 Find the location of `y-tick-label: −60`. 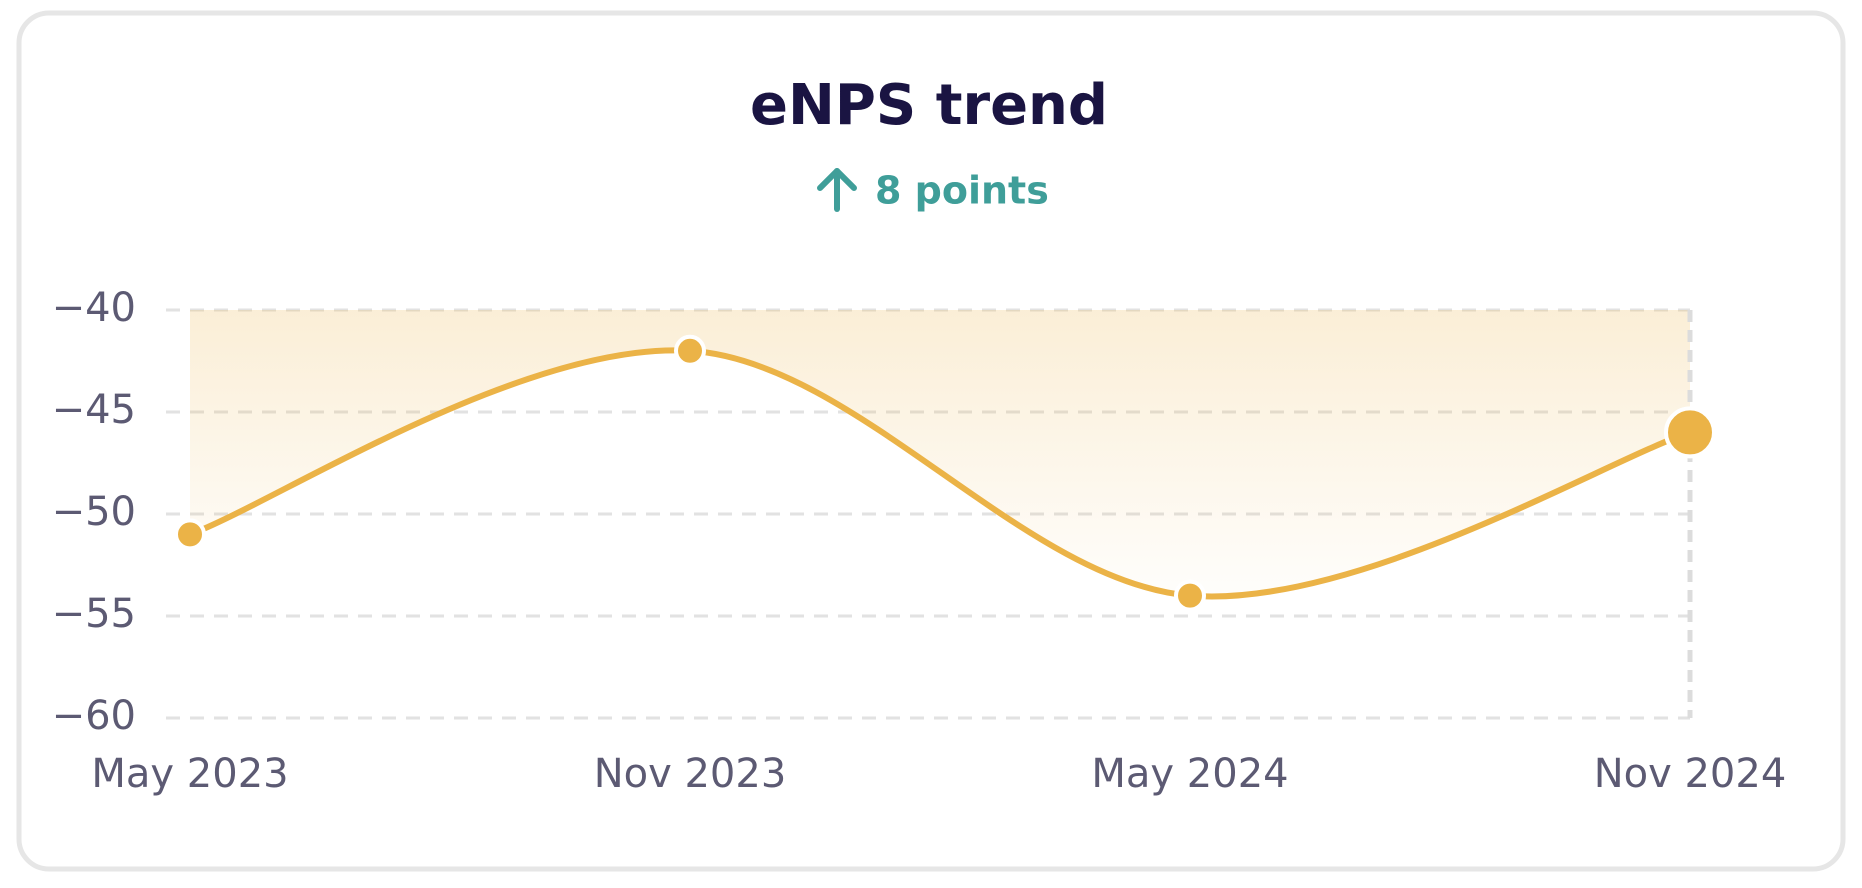

y-tick-label: −60 is located at coordinates (94, 716).